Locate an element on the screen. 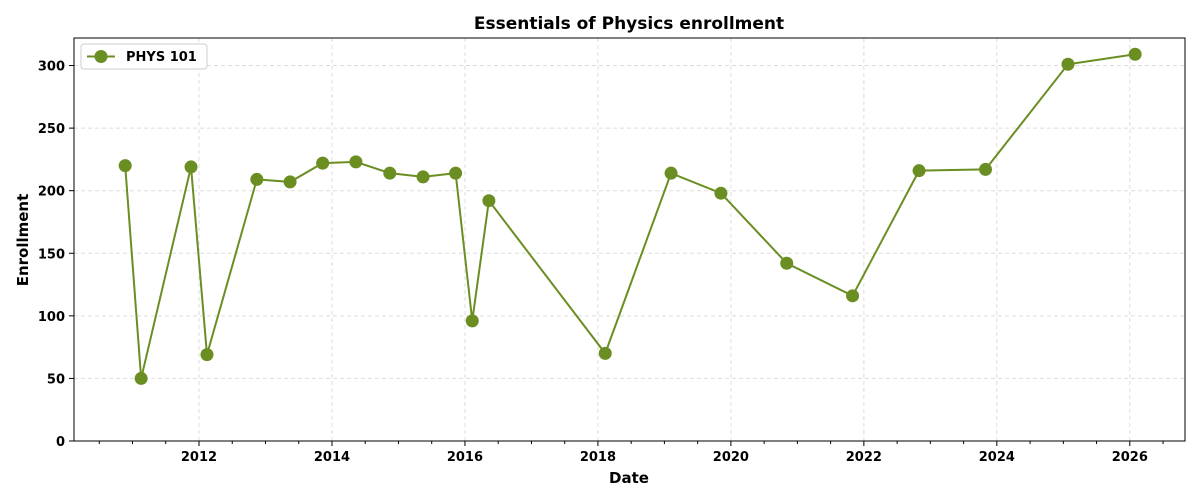 This screenshot has height=504, width=1200. x-tick-label: 2024 is located at coordinates (997, 457).